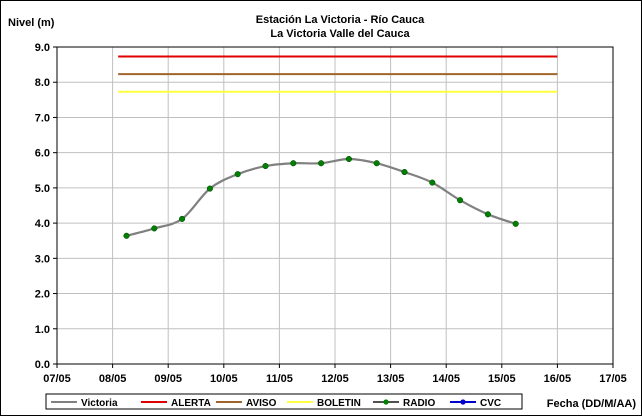 The image size is (642, 416). Describe the element at coordinates (419, 403) in the screenshot. I see `legend-label: RADIO` at that location.